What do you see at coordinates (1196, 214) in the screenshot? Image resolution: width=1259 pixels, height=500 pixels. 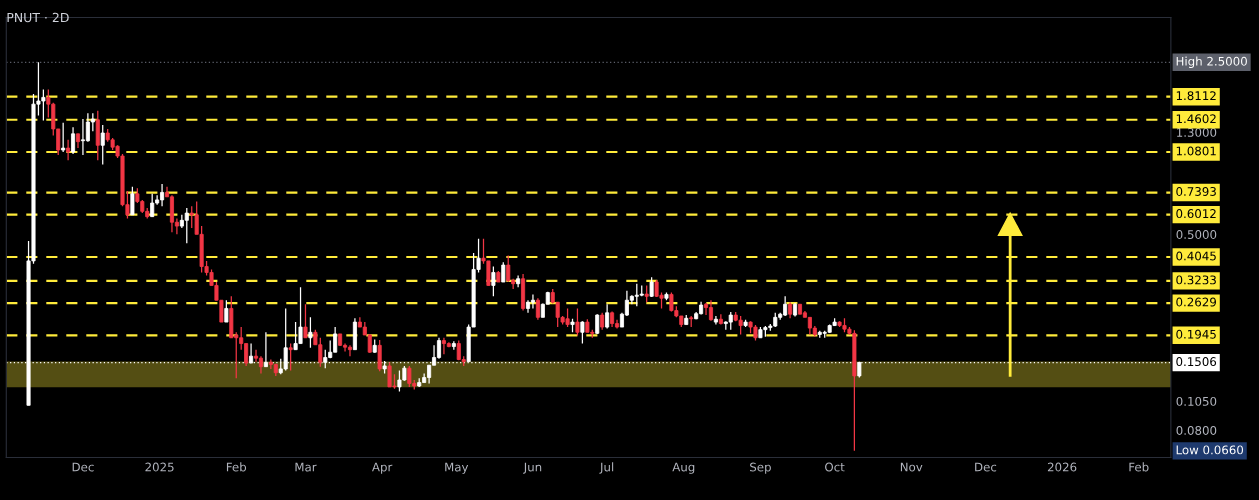 I see `ref-line-label: 0.6012` at bounding box center [1196, 214].